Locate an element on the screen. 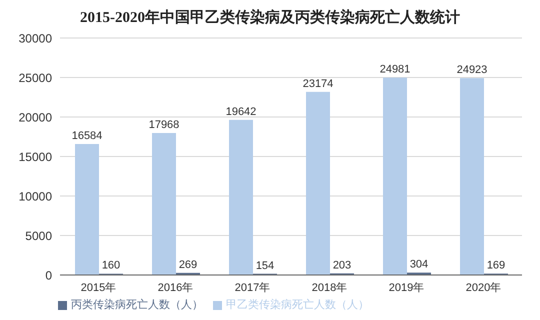  legend-label: 甲乙类传染病死亡人数（人） is located at coordinates (297, 305).